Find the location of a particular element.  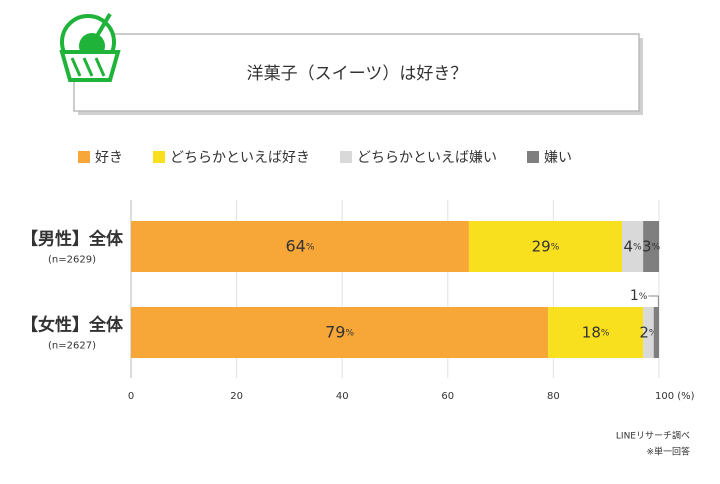

x-tick-label: 100 (%) is located at coordinates (675, 396).